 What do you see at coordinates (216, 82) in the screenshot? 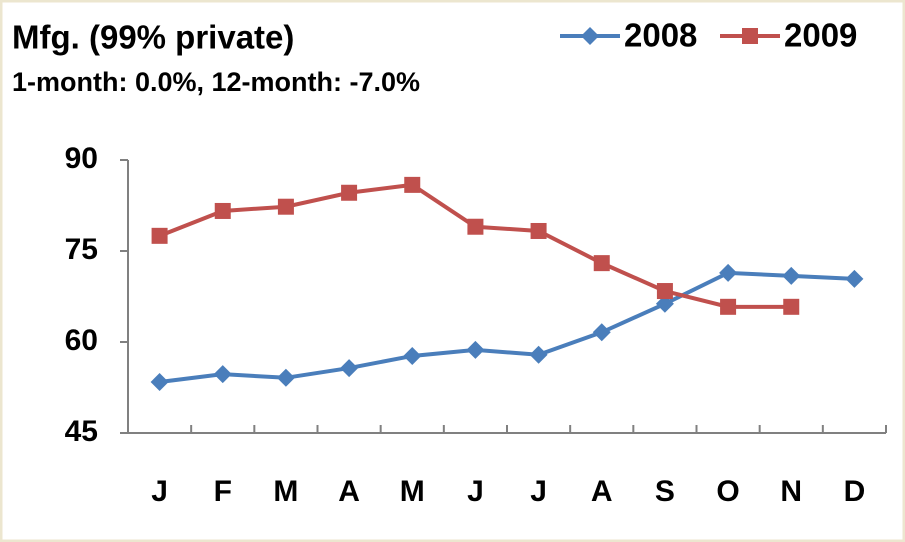
I see `chart-subtitle: 1-month: 0.0%, 12-month: -7.0%` at bounding box center [216, 82].